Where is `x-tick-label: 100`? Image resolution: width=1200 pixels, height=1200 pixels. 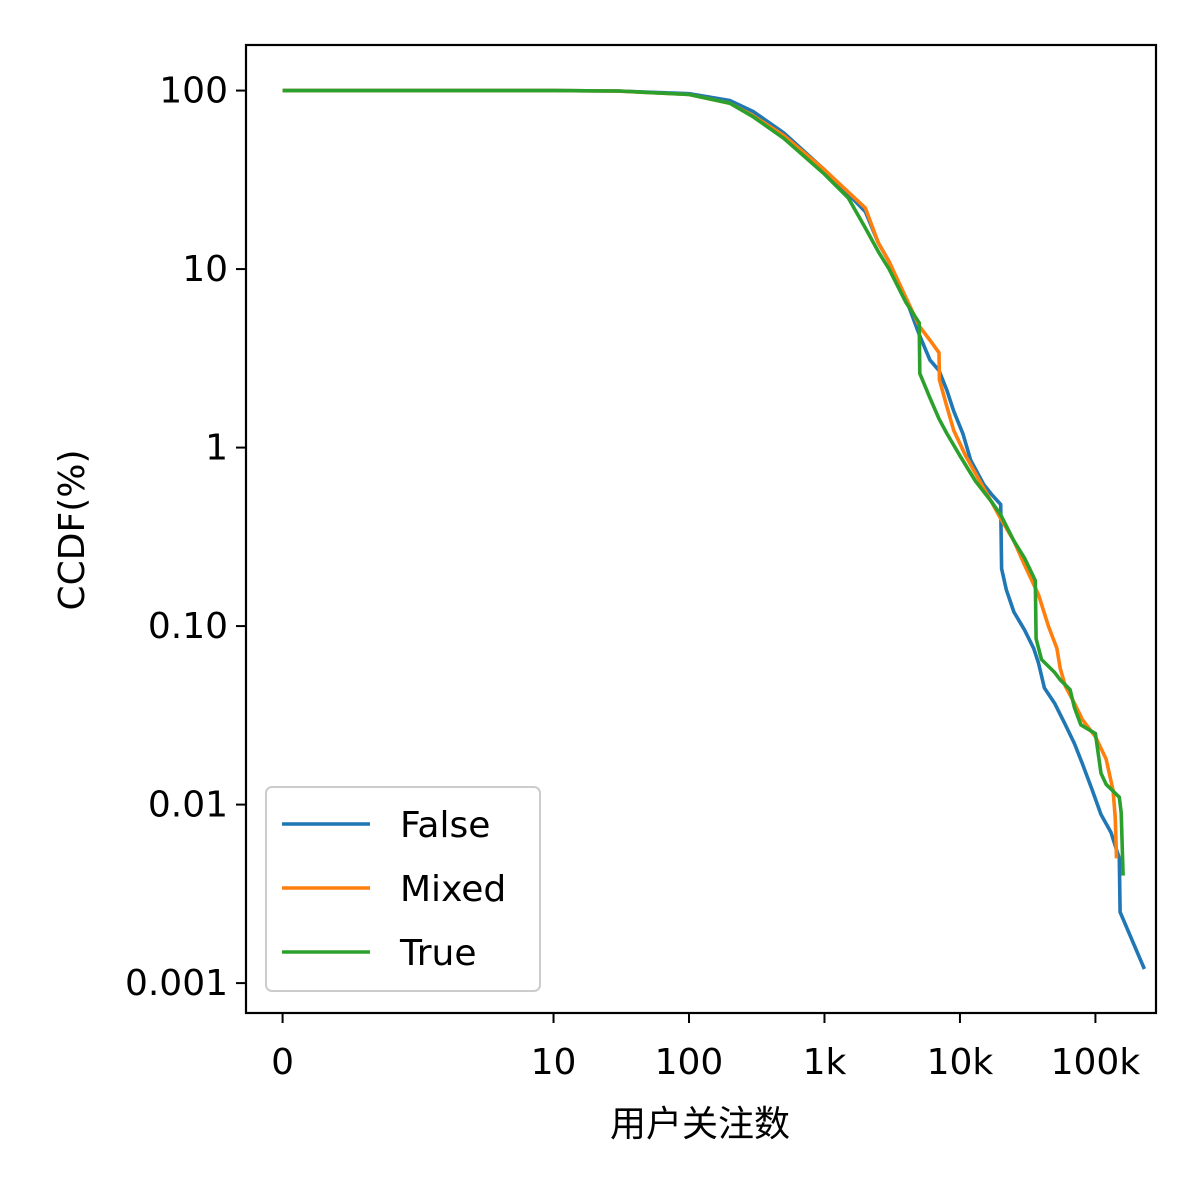 x-tick-label: 100 is located at coordinates (689, 1062).